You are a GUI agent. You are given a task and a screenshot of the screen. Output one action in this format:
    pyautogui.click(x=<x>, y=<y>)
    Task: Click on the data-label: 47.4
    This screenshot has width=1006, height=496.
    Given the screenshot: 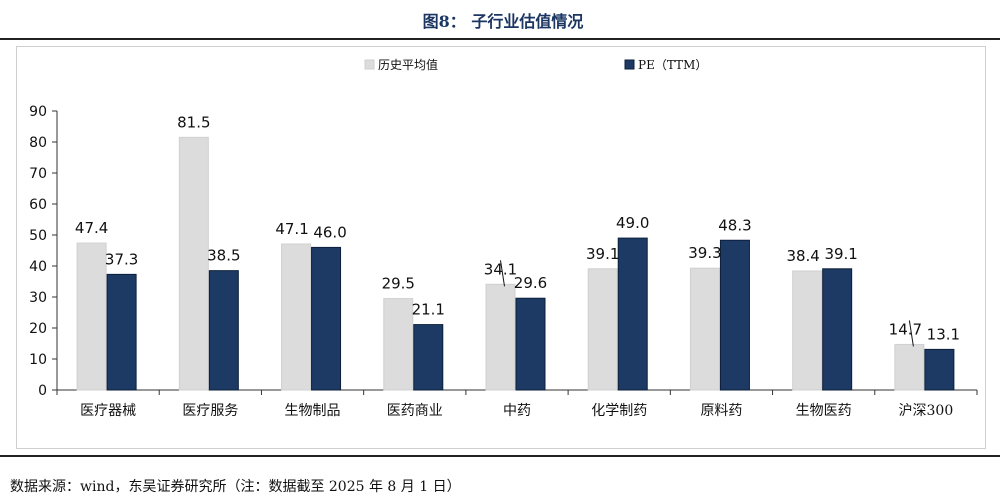 What is the action you would take?
    pyautogui.click(x=91, y=228)
    